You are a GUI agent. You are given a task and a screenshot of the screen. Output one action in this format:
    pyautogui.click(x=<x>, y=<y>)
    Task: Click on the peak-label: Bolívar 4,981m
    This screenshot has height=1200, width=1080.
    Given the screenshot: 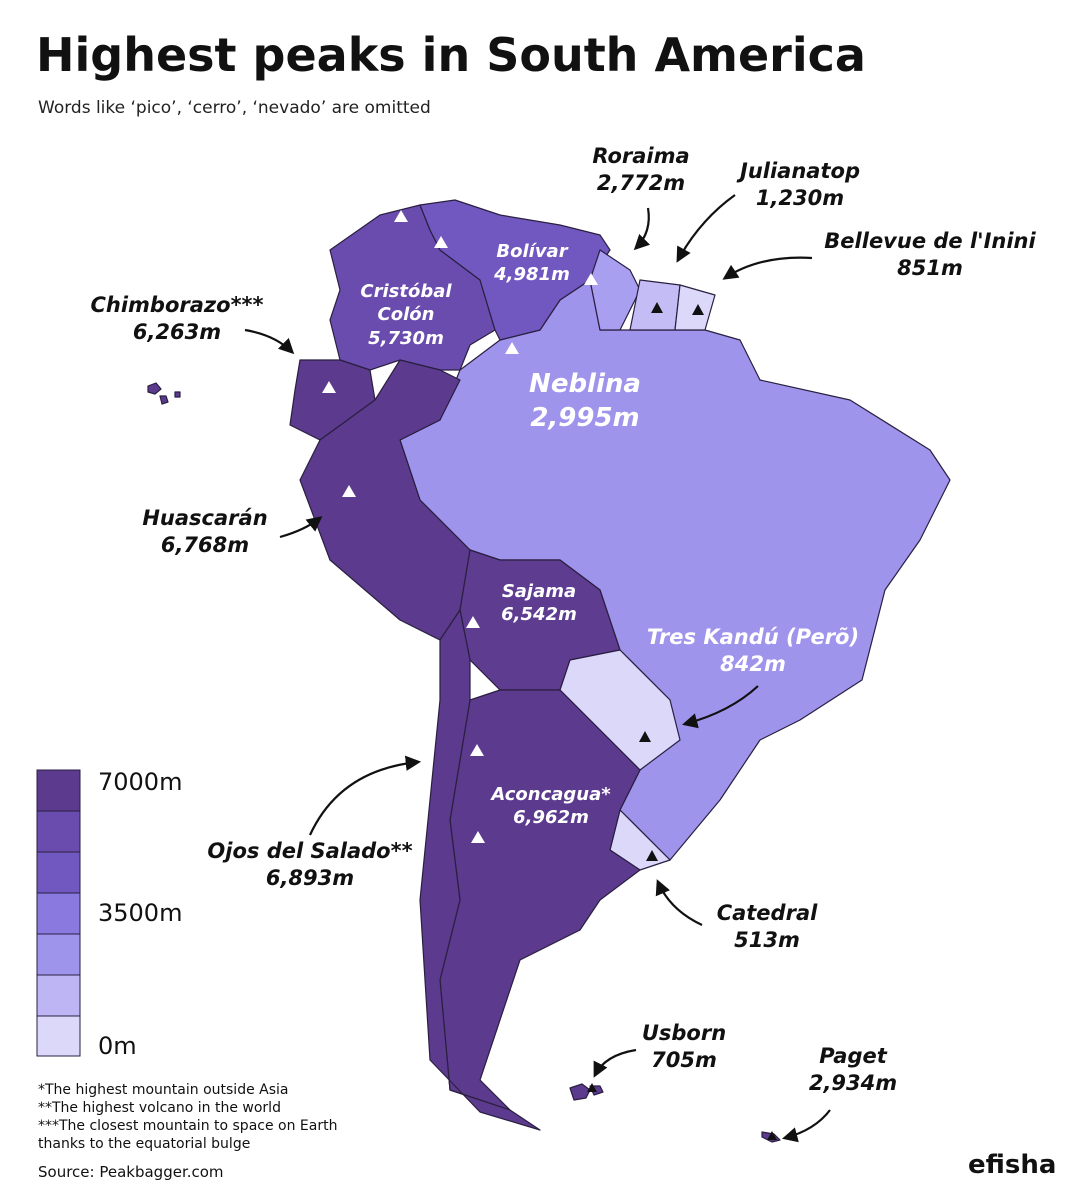 What is the action you would take?
    pyautogui.click(x=532, y=263)
    